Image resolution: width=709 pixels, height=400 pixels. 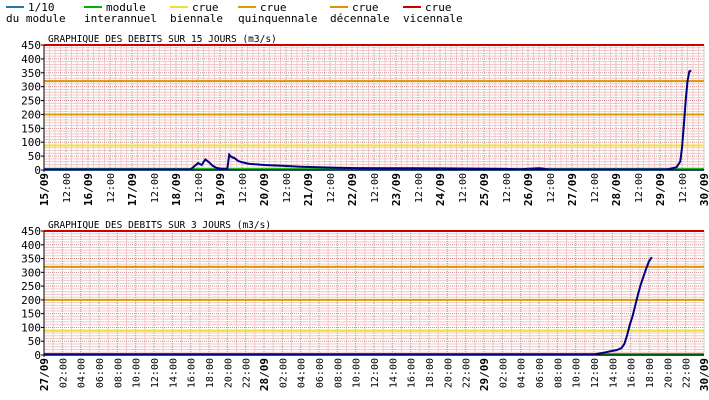 I want to click on chart1-y-tick-label: 100, so click(x=31, y=327).